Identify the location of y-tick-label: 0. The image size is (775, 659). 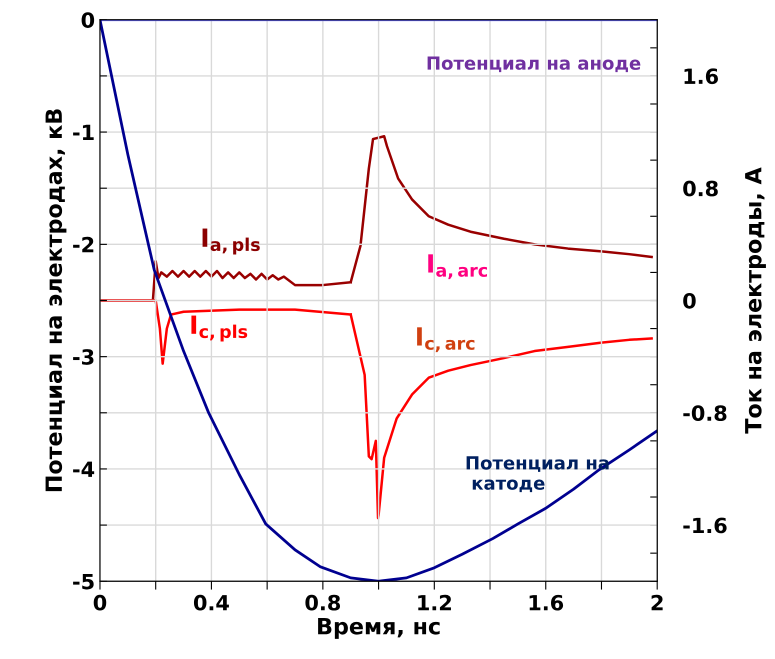
(88, 20).